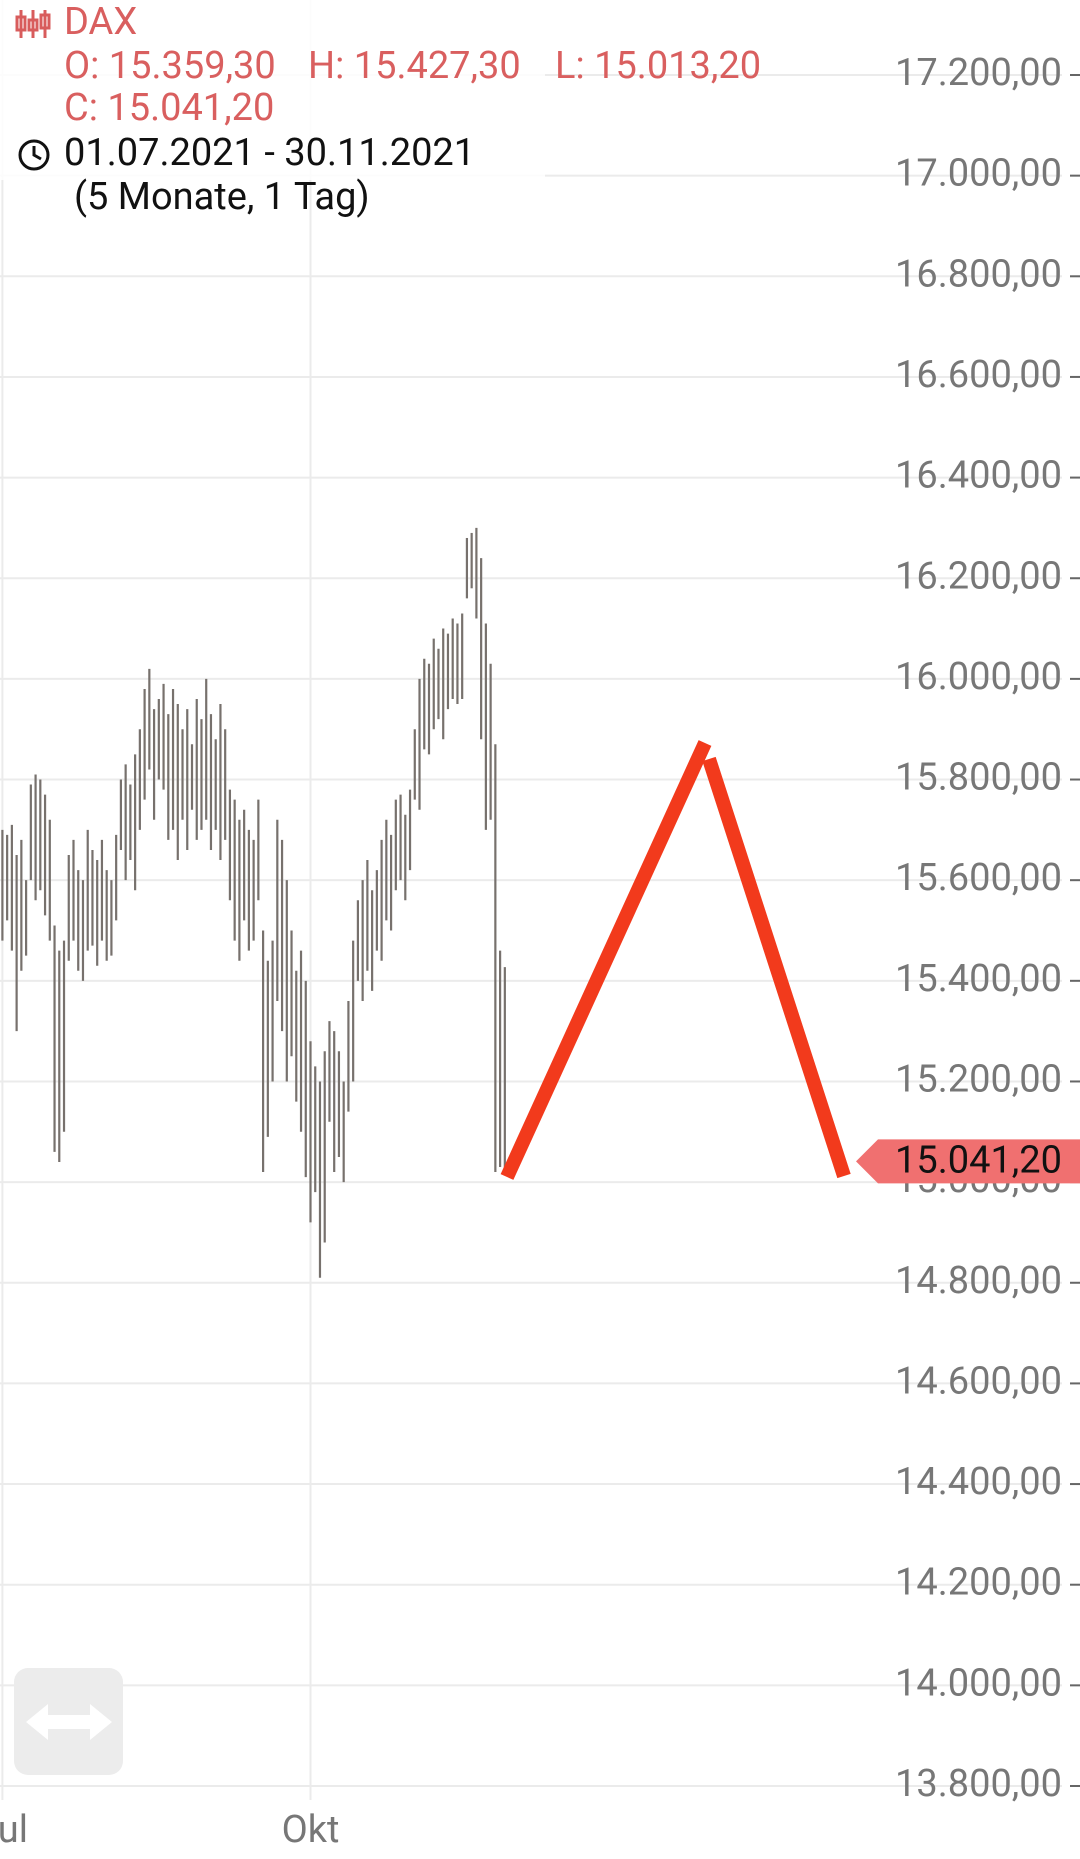  Describe the element at coordinates (978, 1160) in the screenshot. I see `last-price-label: 15.041,20` at that location.